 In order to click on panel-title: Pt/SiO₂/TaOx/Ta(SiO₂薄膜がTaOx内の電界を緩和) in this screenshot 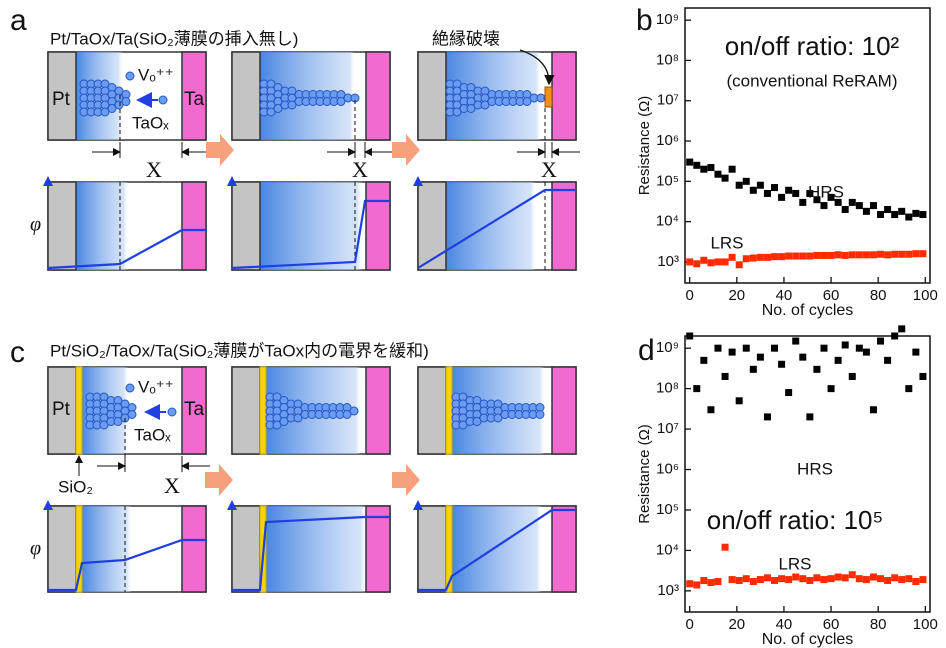, I will do `click(239, 350)`.